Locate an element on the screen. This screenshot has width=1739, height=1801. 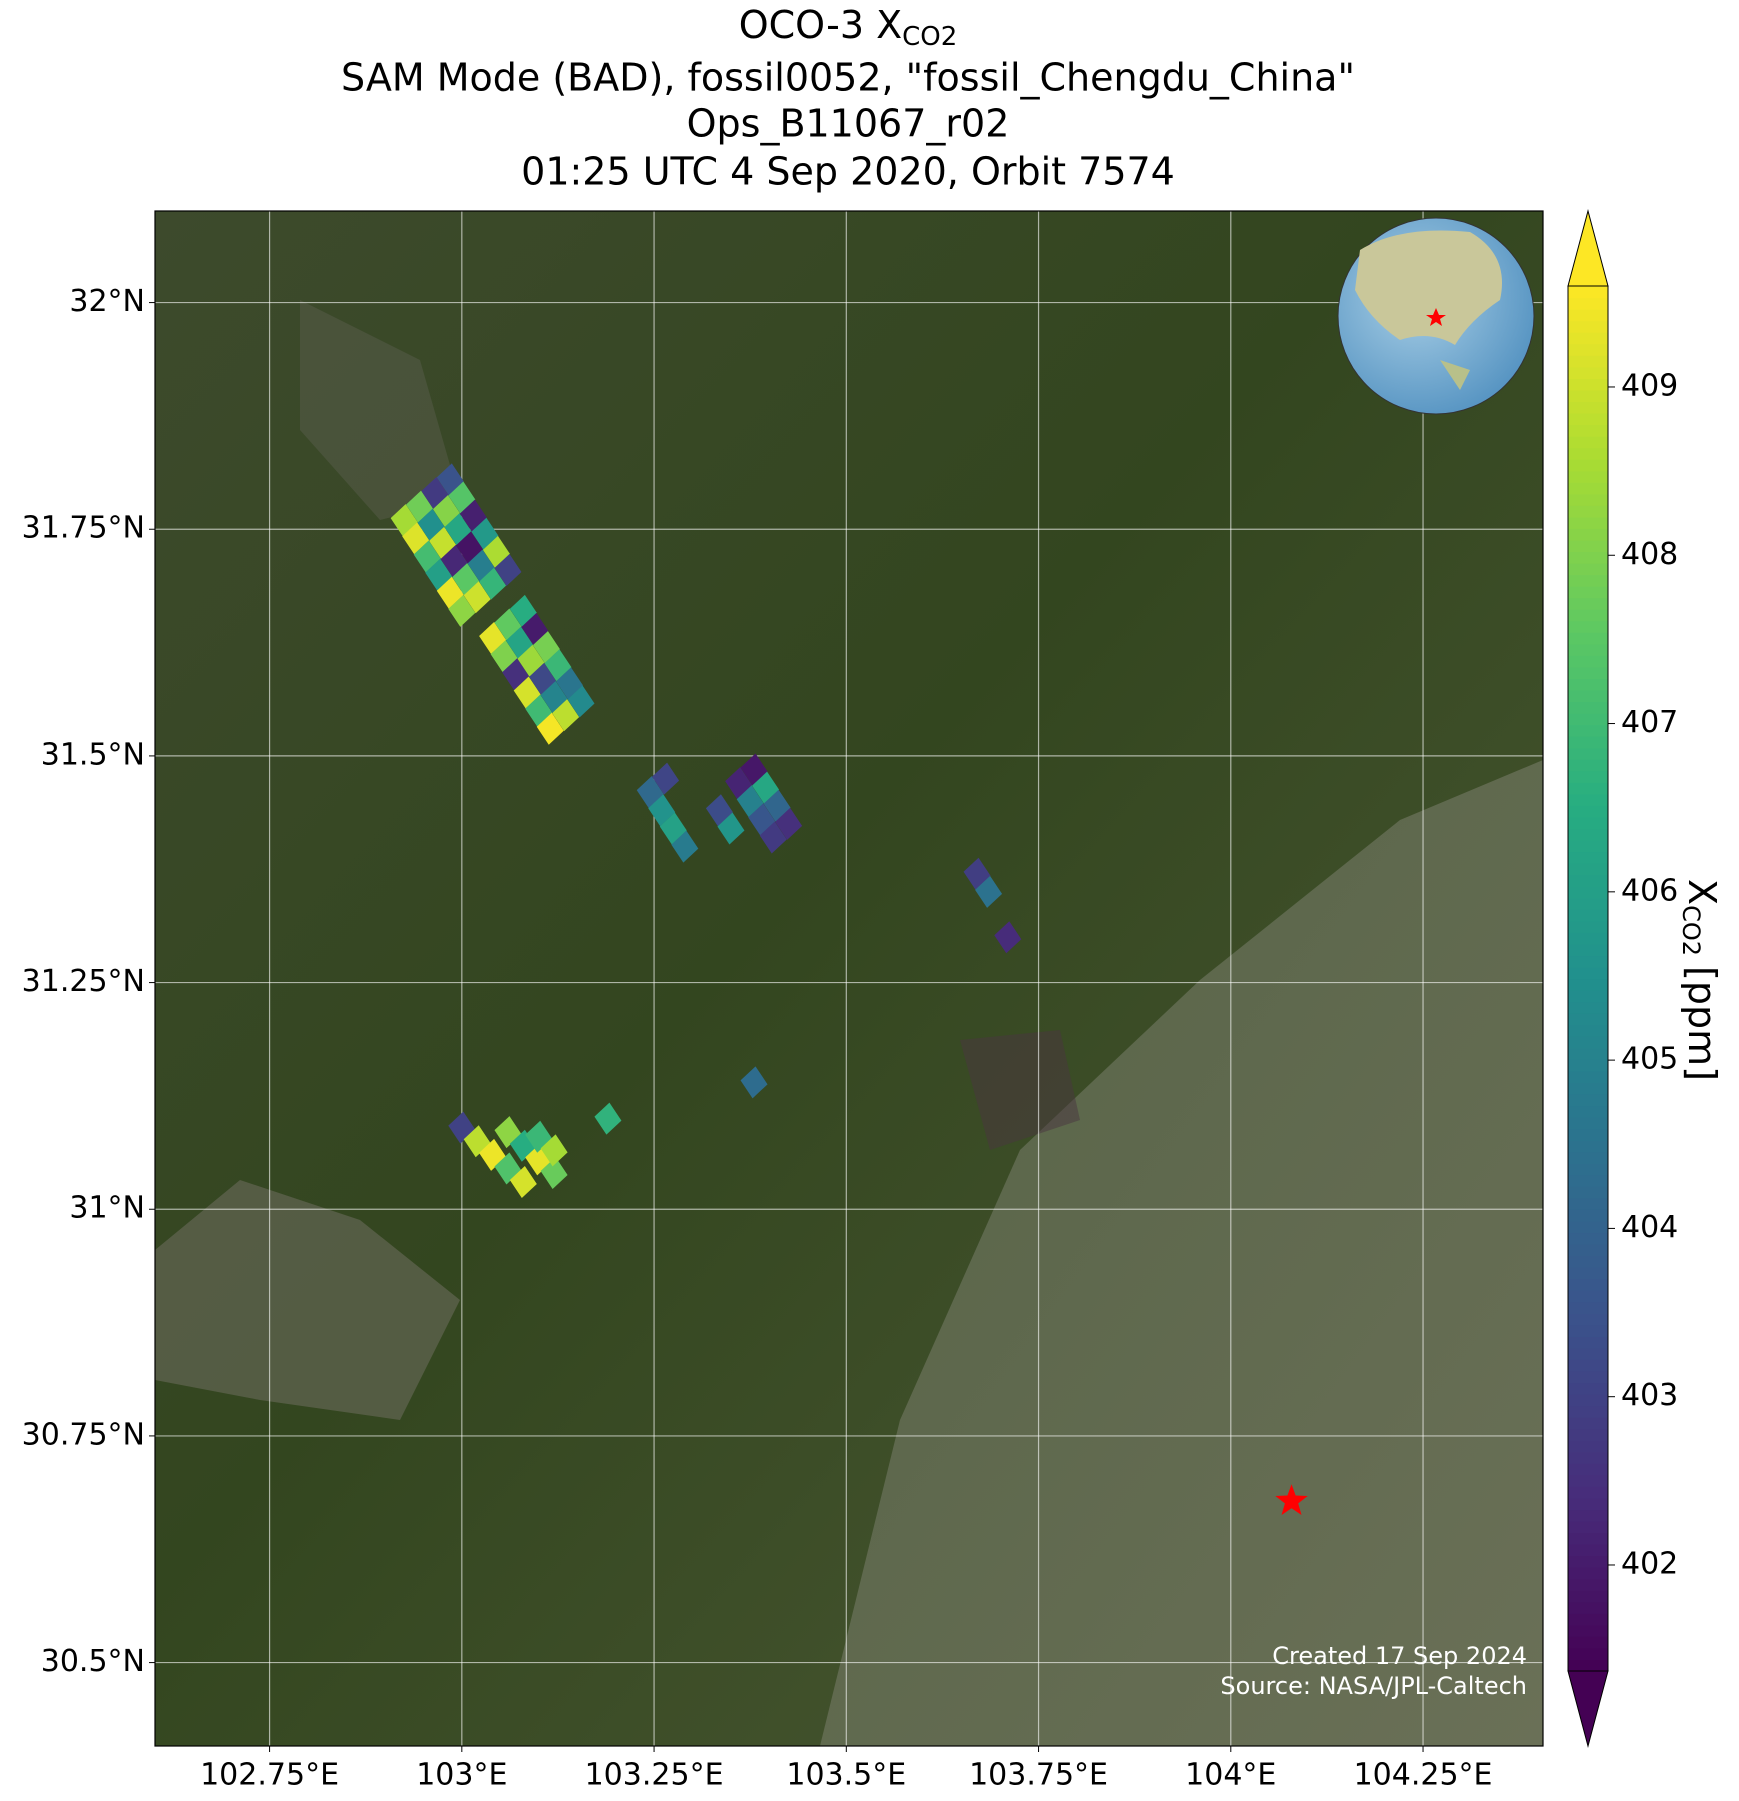
title-subscript: CO2 is located at coordinates (929, 37).